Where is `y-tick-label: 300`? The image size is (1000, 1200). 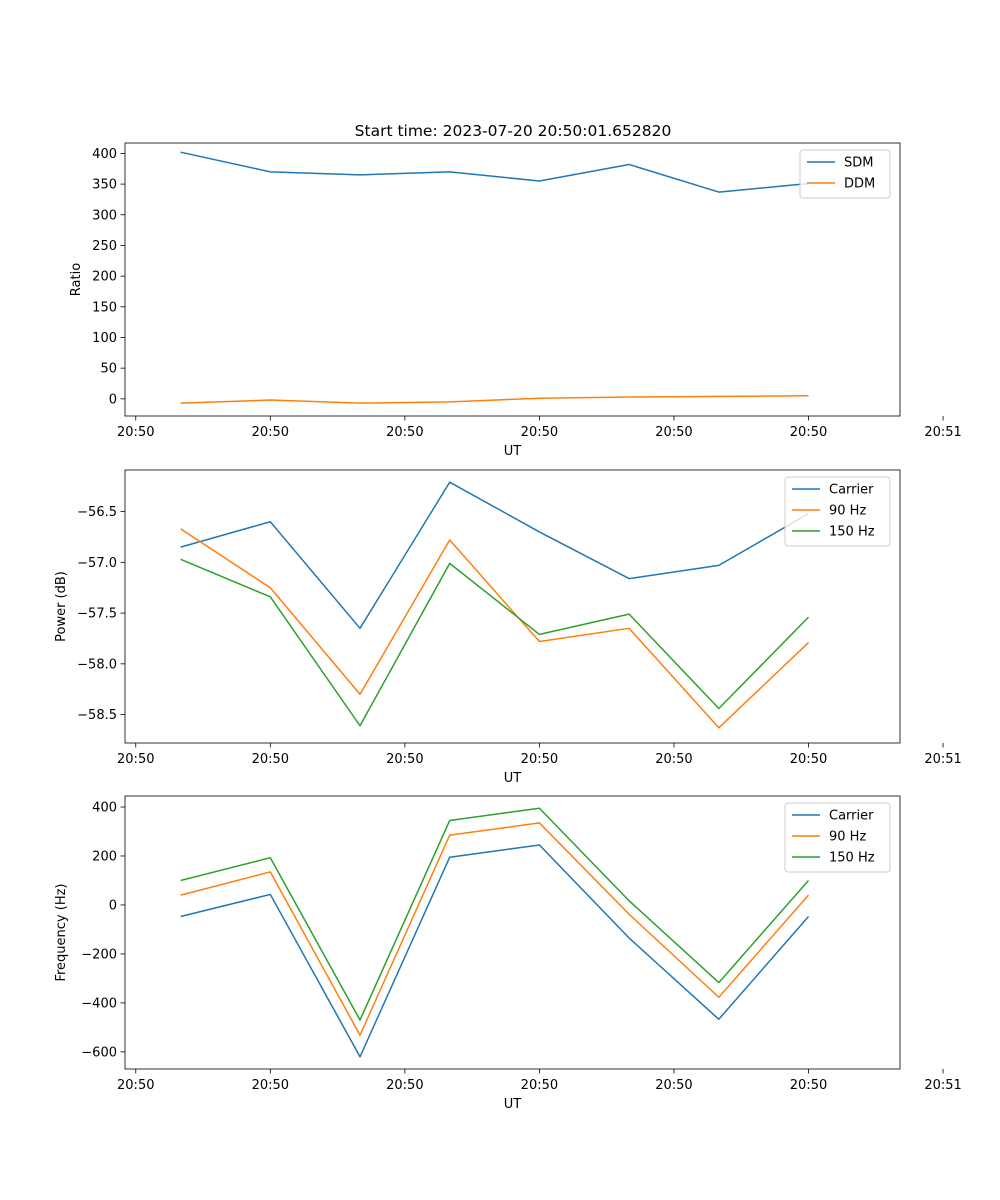 y-tick-label: 300 is located at coordinates (104, 215).